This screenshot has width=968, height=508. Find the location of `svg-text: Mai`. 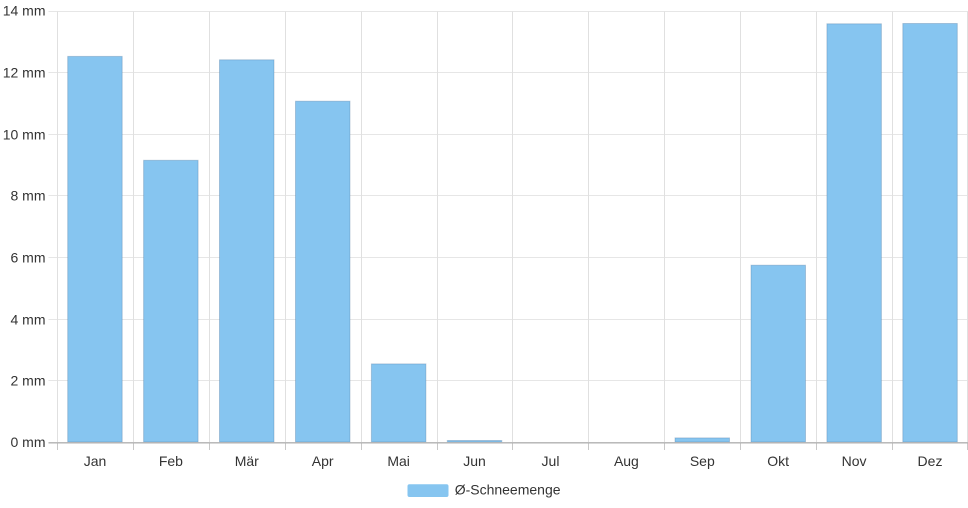

svg-text: Mai is located at coordinates (398, 461).